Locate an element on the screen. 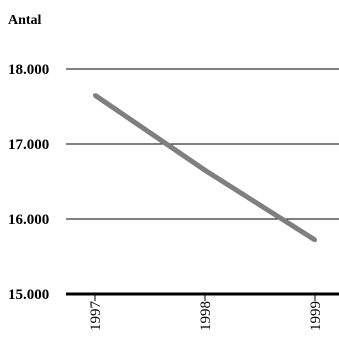  y-tick-label: 17.000 is located at coordinates (28, 145).